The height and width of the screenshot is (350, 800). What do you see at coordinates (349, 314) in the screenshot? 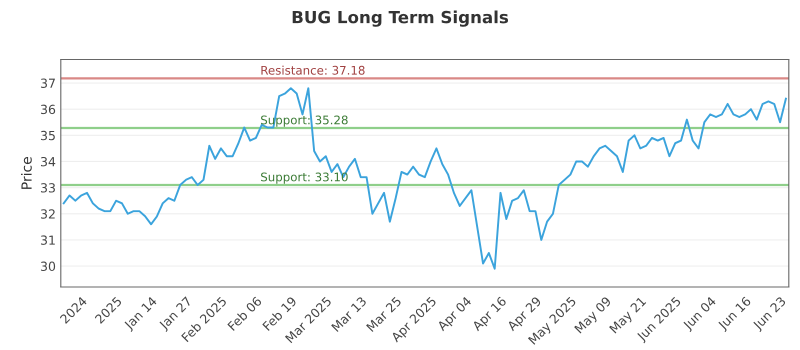
I see `x-tick-label: Mar 13` at bounding box center [349, 314].